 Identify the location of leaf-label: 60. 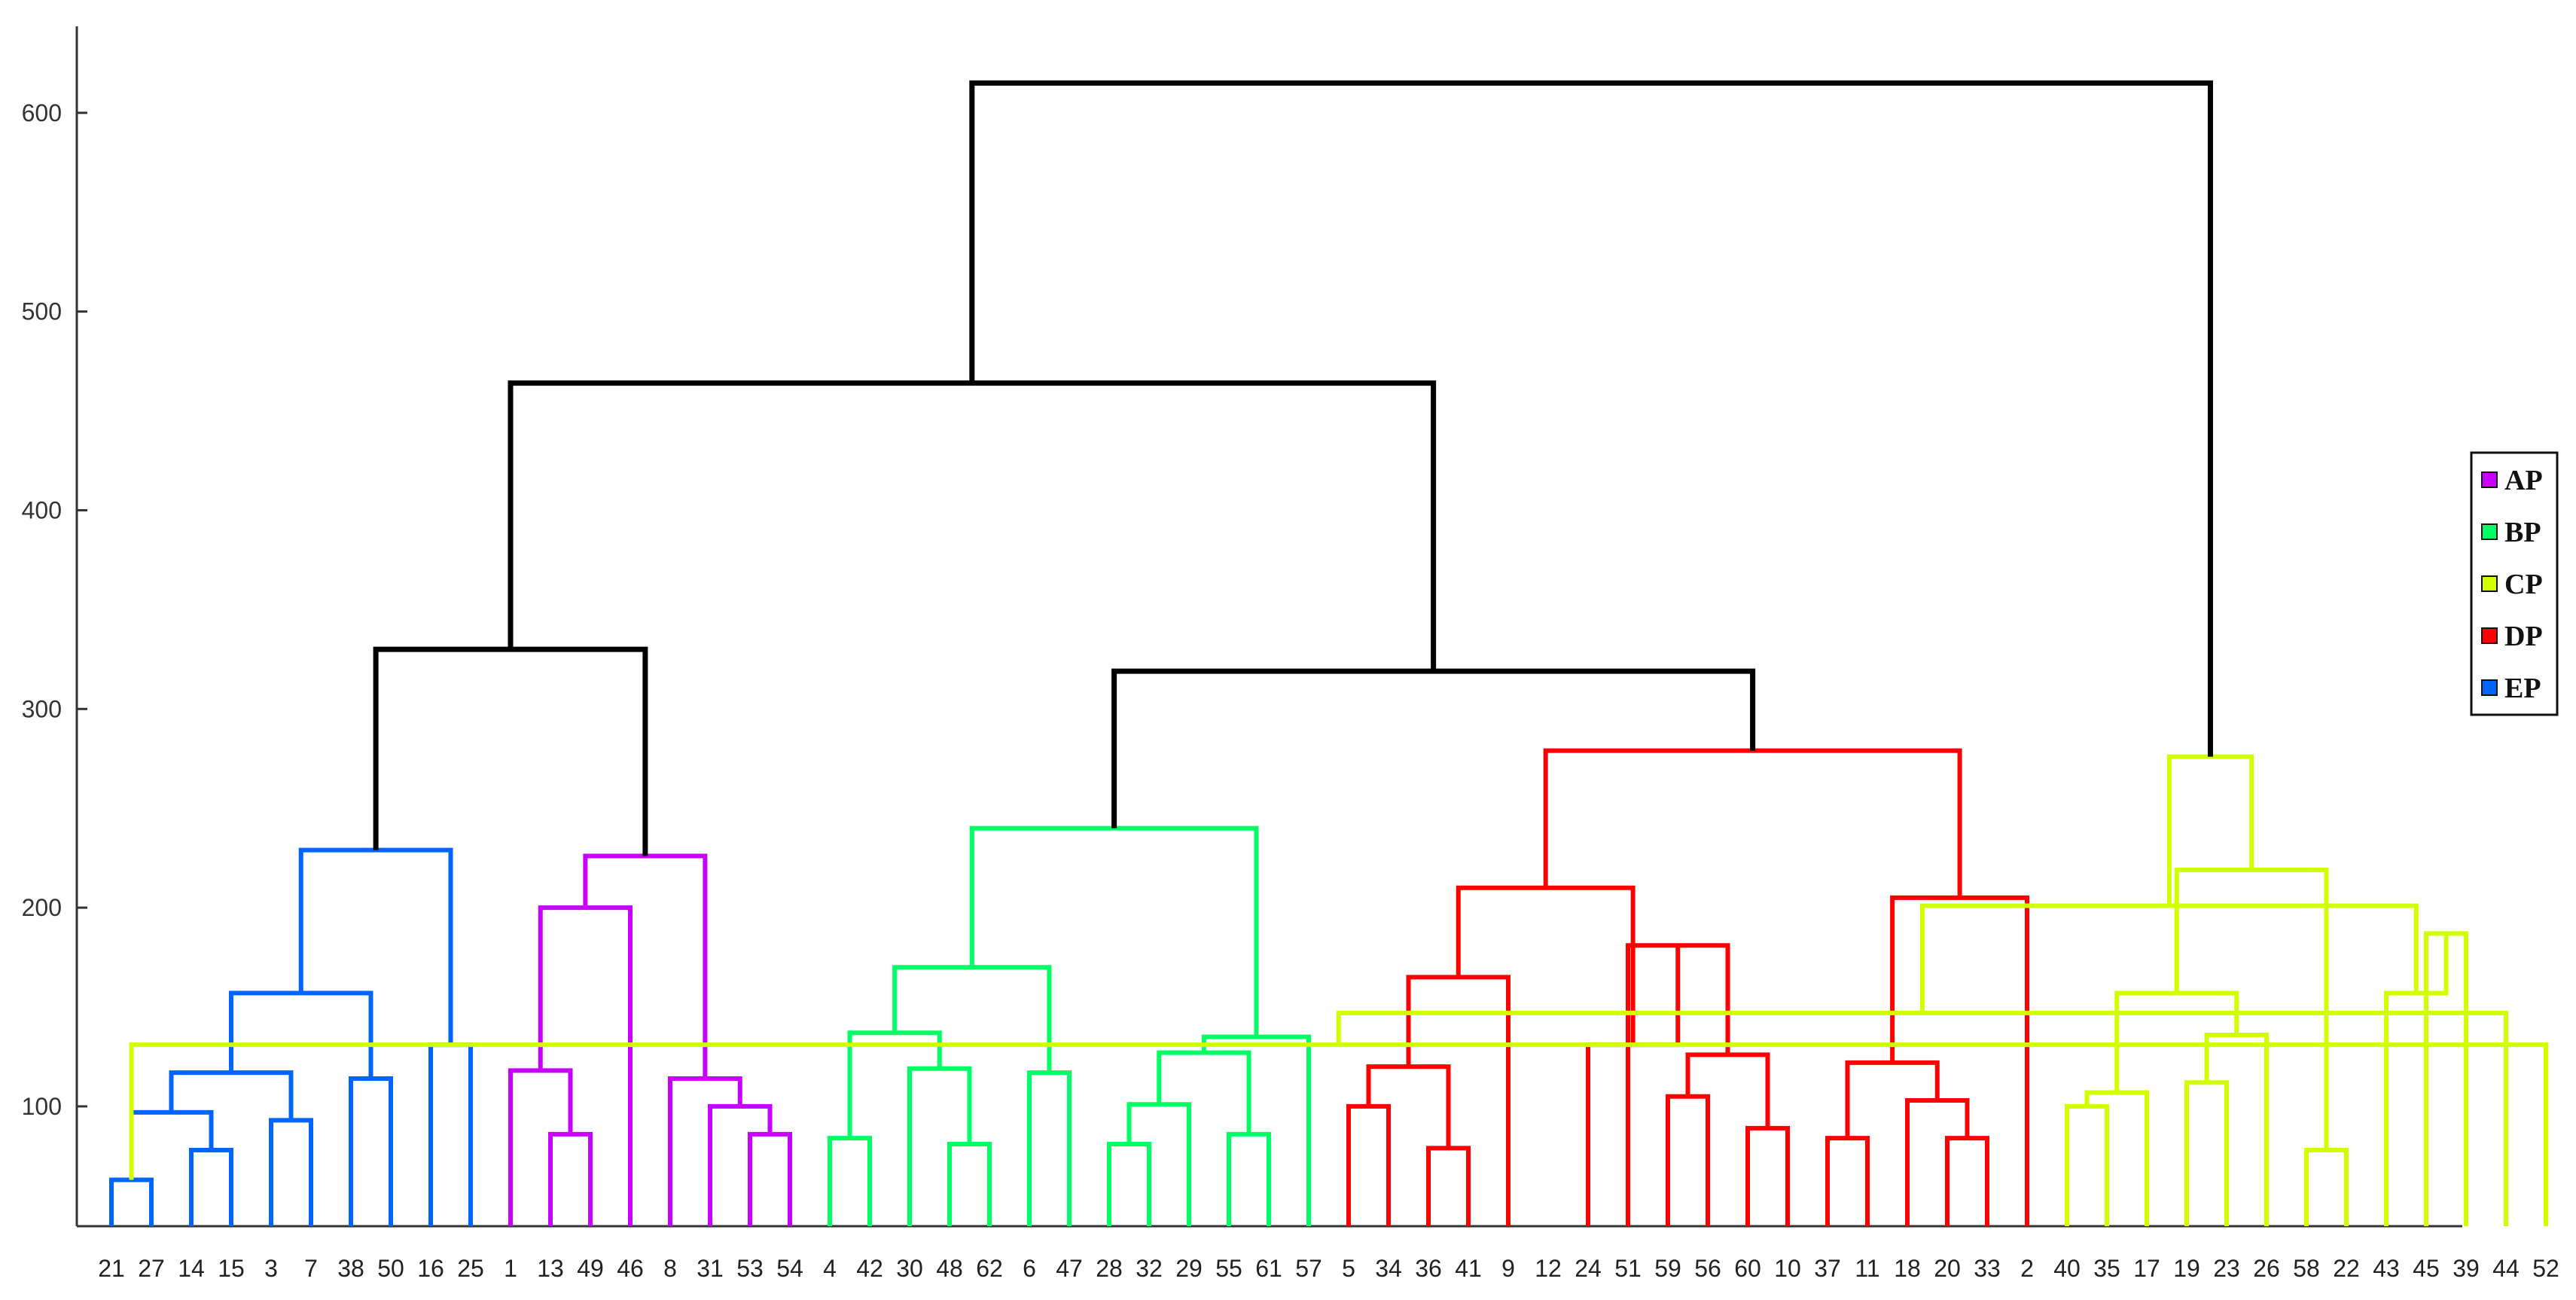
(1747, 1268).